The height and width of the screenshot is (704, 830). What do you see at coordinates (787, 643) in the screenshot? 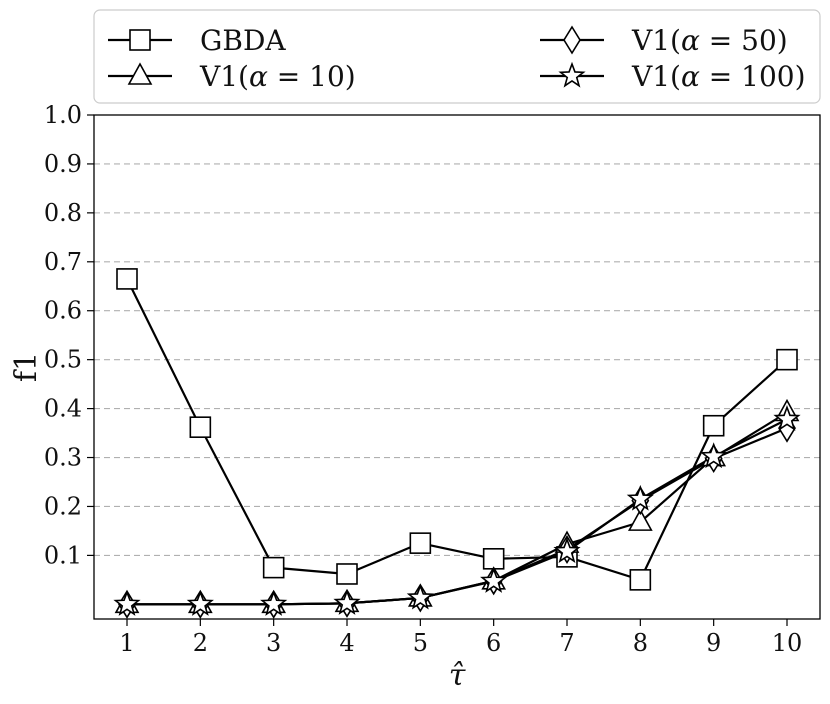
I see `x-tick-label: 10` at bounding box center [787, 643].